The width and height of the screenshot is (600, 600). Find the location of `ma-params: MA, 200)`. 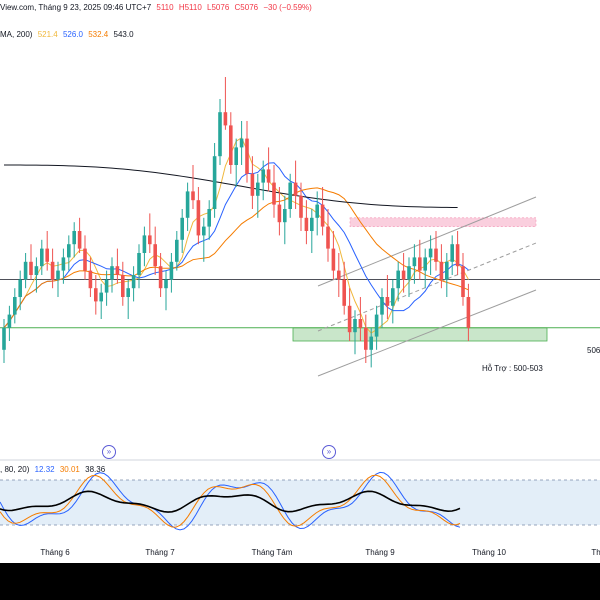

ma-params: MA, 200) is located at coordinates (16, 34).